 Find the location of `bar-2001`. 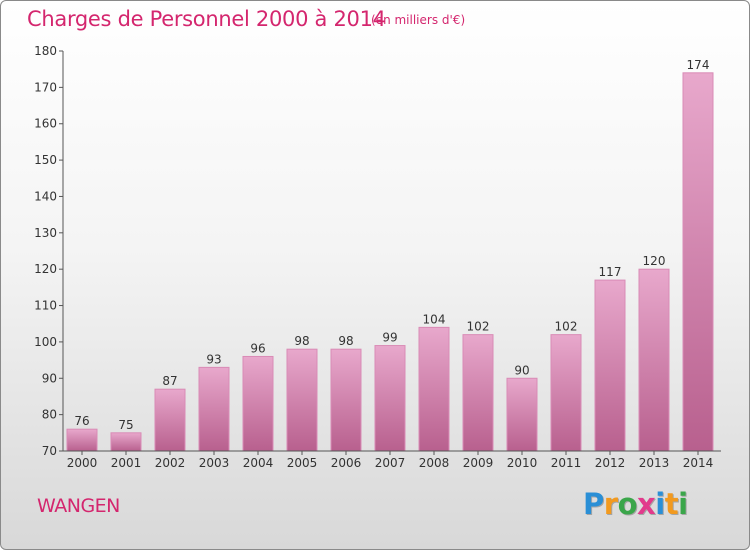

bar-2001 is located at coordinates (126, 442).